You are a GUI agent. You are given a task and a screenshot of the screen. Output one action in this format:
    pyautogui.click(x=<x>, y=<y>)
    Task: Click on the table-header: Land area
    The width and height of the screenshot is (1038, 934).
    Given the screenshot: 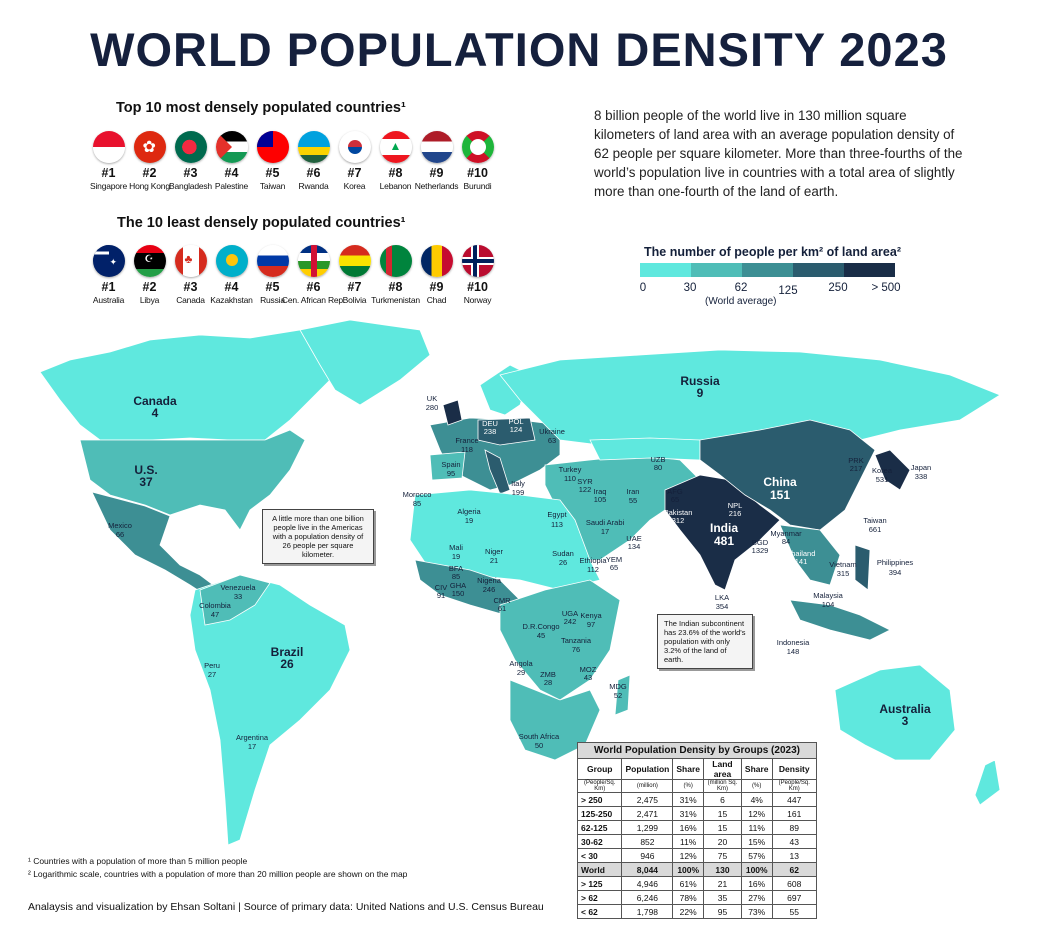 What is the action you would take?
    pyautogui.click(x=722, y=769)
    